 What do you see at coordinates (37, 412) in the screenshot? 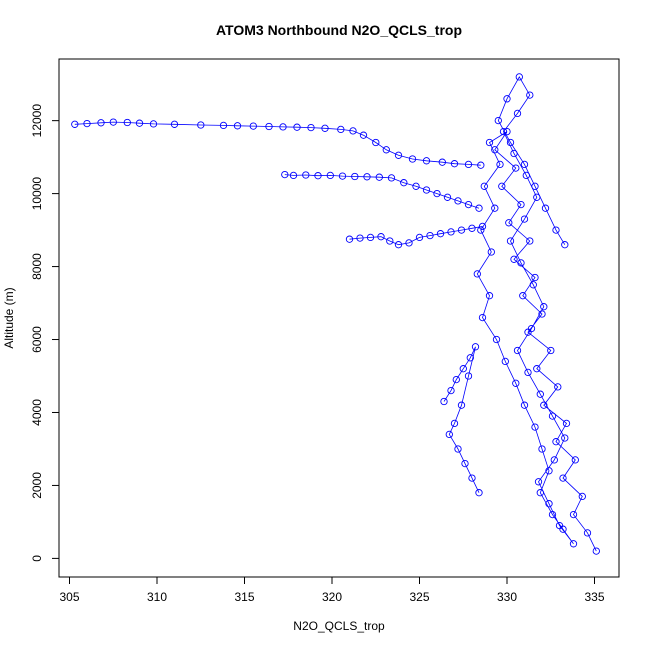
I see `y-tick-label: 4000` at bounding box center [37, 412].